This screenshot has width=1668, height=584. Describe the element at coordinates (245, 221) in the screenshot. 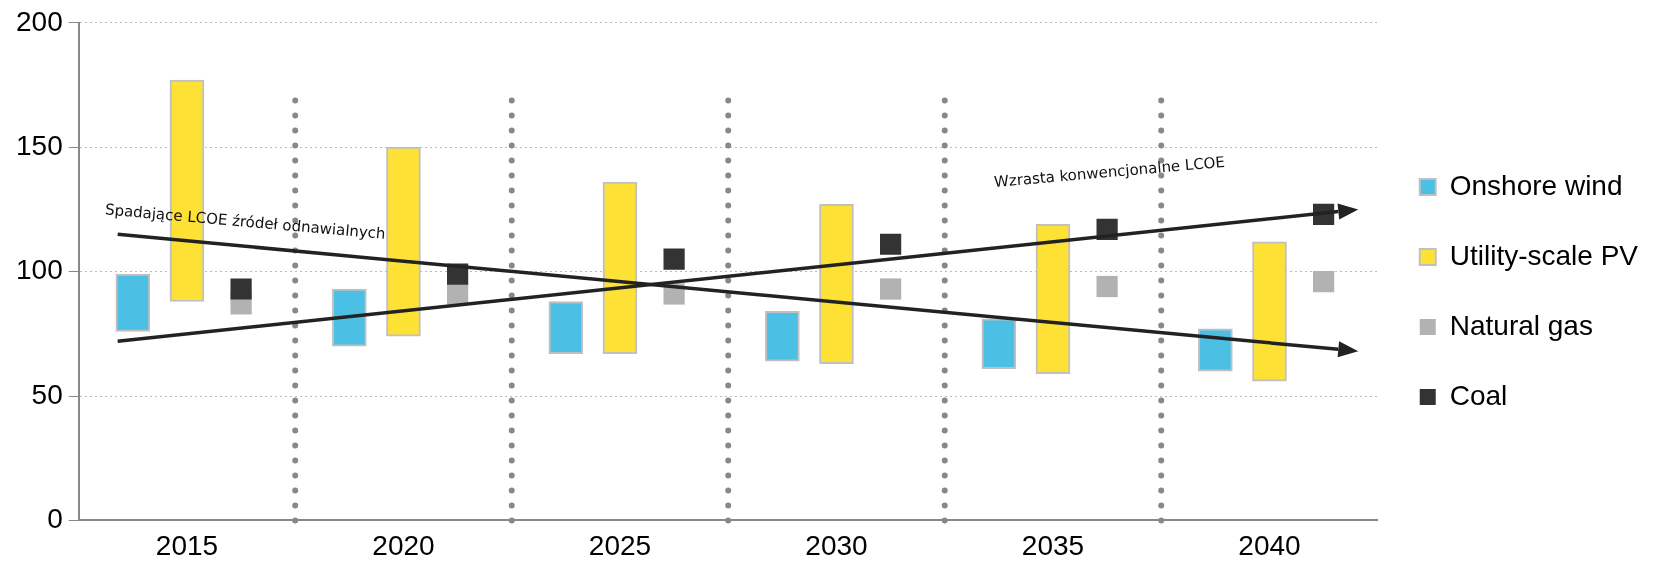

I see `annotation: Spadające LCOE źródeł odnawialnych` at that location.